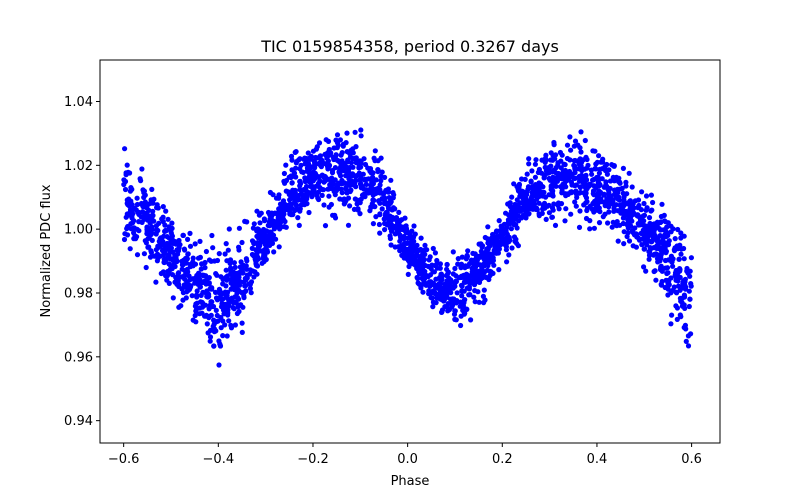  I want to click on x-axis-ticks: −0.6 −0.4 −0.2 0.0 0.2 0.4 0.6, so click(405, 455).